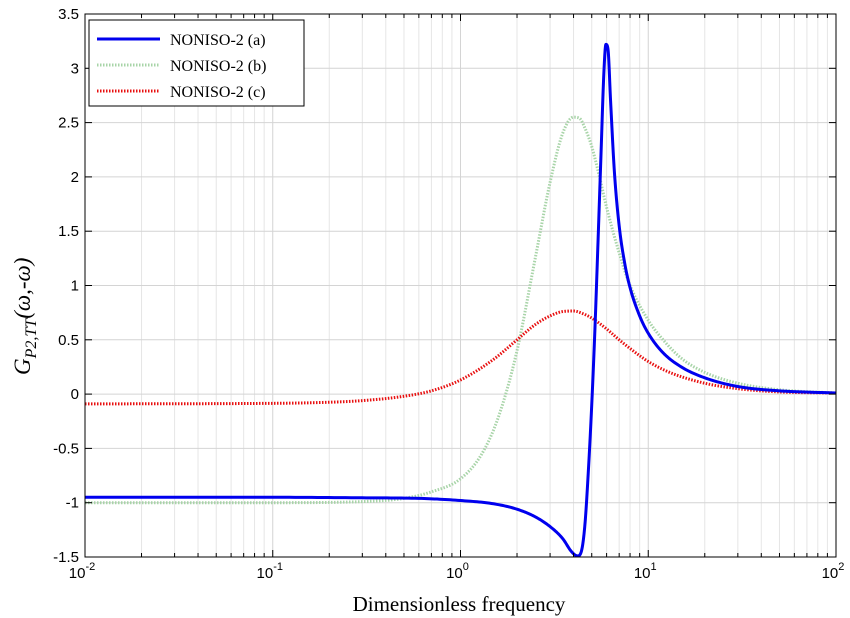  I want to click on x-tick-label: 10⁻¹, so click(270, 571).